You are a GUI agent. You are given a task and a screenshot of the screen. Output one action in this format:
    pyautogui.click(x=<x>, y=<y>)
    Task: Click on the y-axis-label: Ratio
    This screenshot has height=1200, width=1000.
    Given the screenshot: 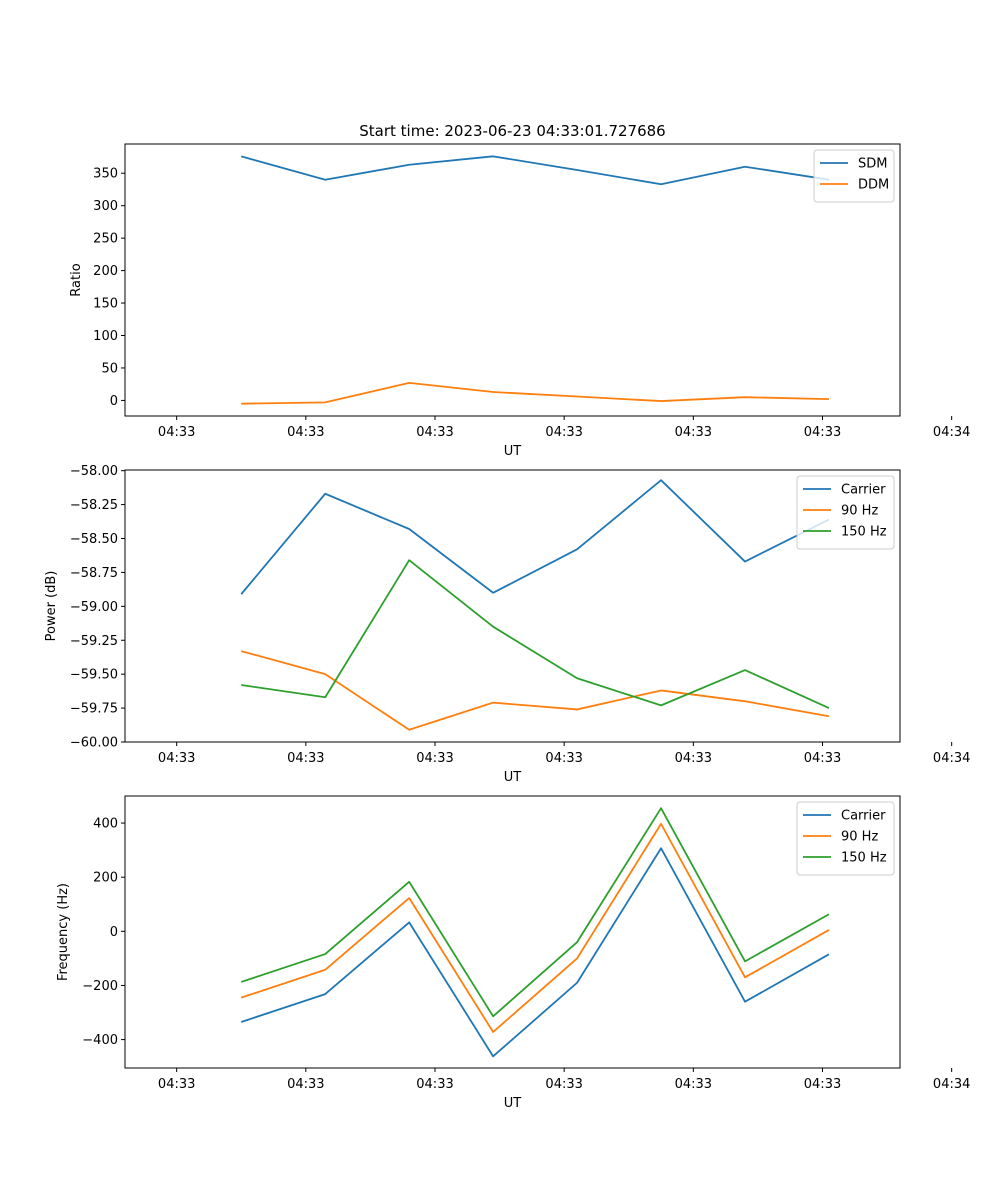 What is the action you would take?
    pyautogui.click(x=76, y=279)
    